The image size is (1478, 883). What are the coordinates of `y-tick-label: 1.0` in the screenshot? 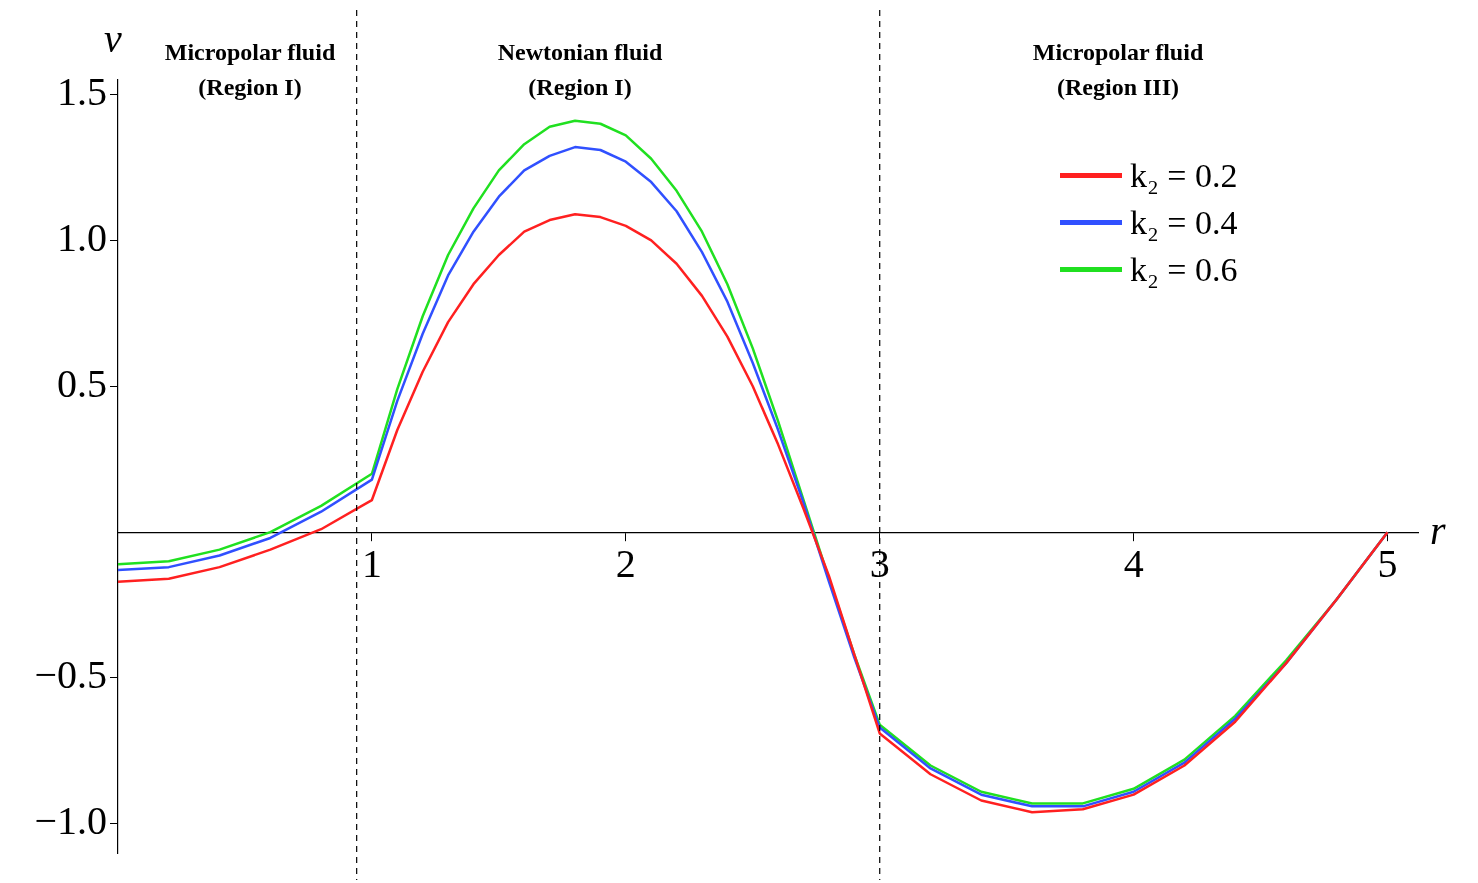 It's located at (82, 237).